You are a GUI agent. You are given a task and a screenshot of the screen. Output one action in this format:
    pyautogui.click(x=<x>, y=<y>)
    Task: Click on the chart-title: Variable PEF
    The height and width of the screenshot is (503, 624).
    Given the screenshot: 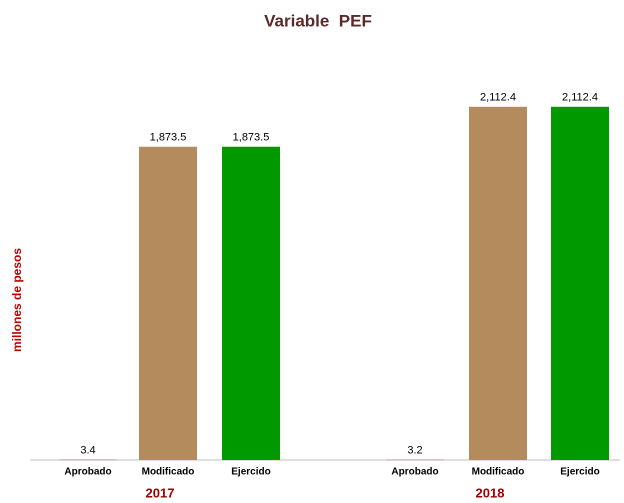 What is the action you would take?
    pyautogui.click(x=318, y=20)
    